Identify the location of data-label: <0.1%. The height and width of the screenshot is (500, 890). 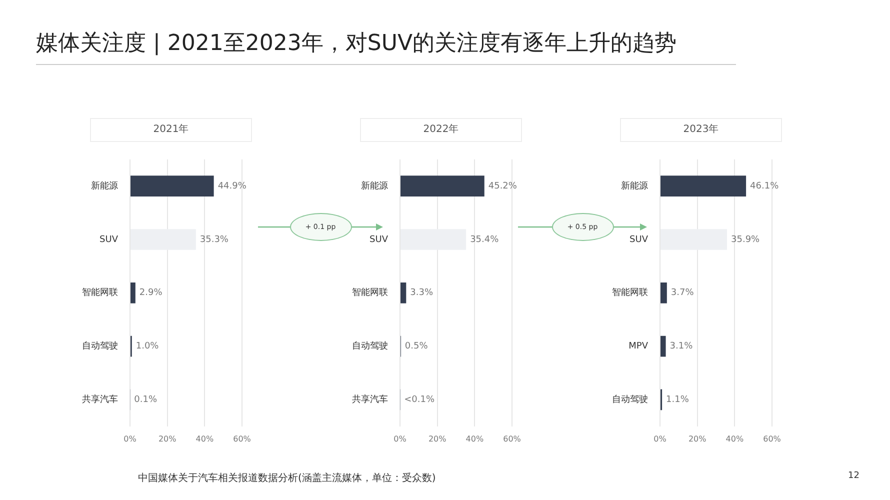
(419, 400).